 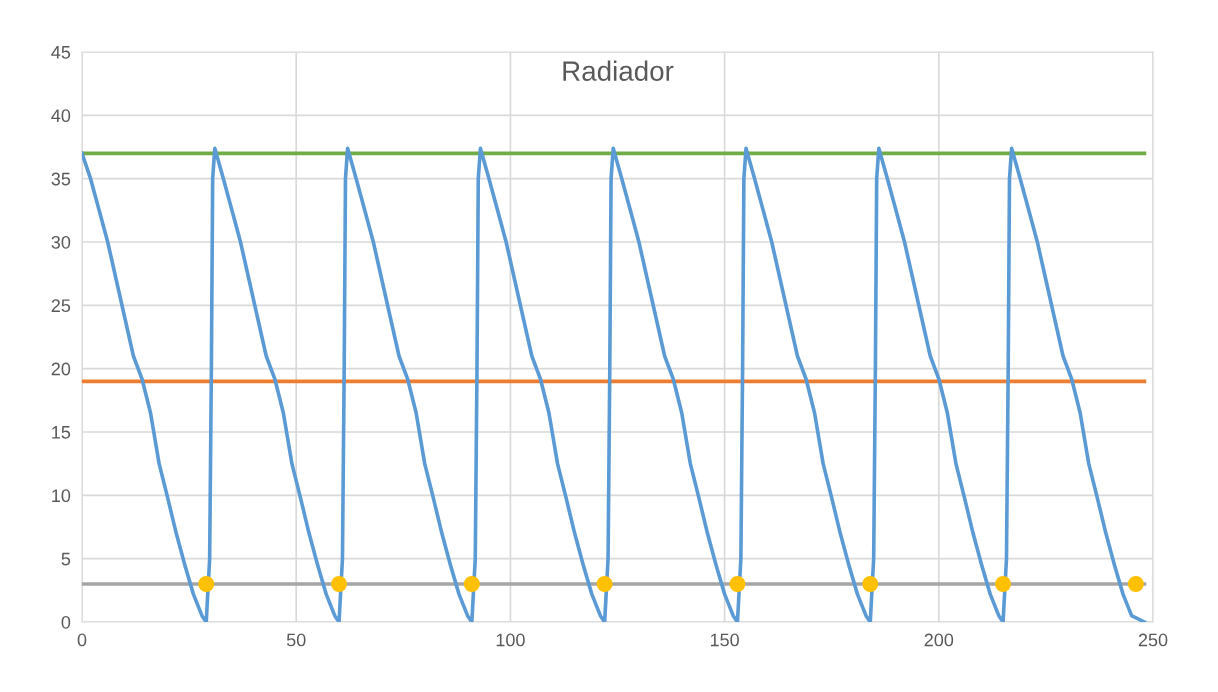 I want to click on y-tick-label: 5, so click(x=66, y=559).